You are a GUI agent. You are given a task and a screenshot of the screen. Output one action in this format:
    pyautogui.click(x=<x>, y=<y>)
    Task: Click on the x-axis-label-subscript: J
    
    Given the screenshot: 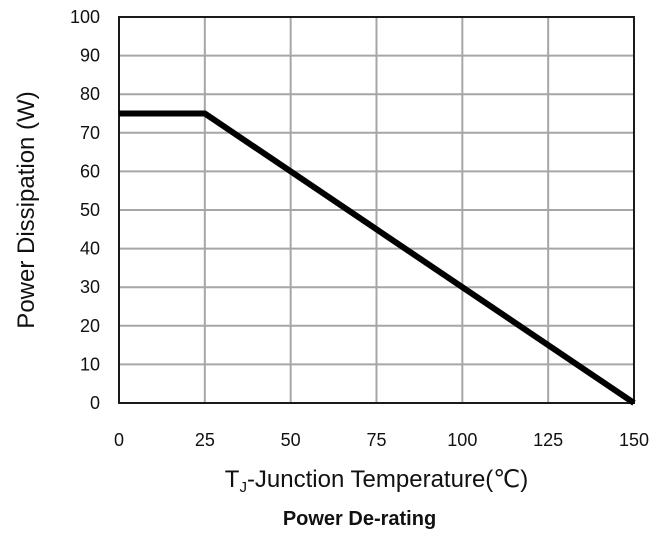 What is the action you would take?
    pyautogui.click(x=243, y=487)
    